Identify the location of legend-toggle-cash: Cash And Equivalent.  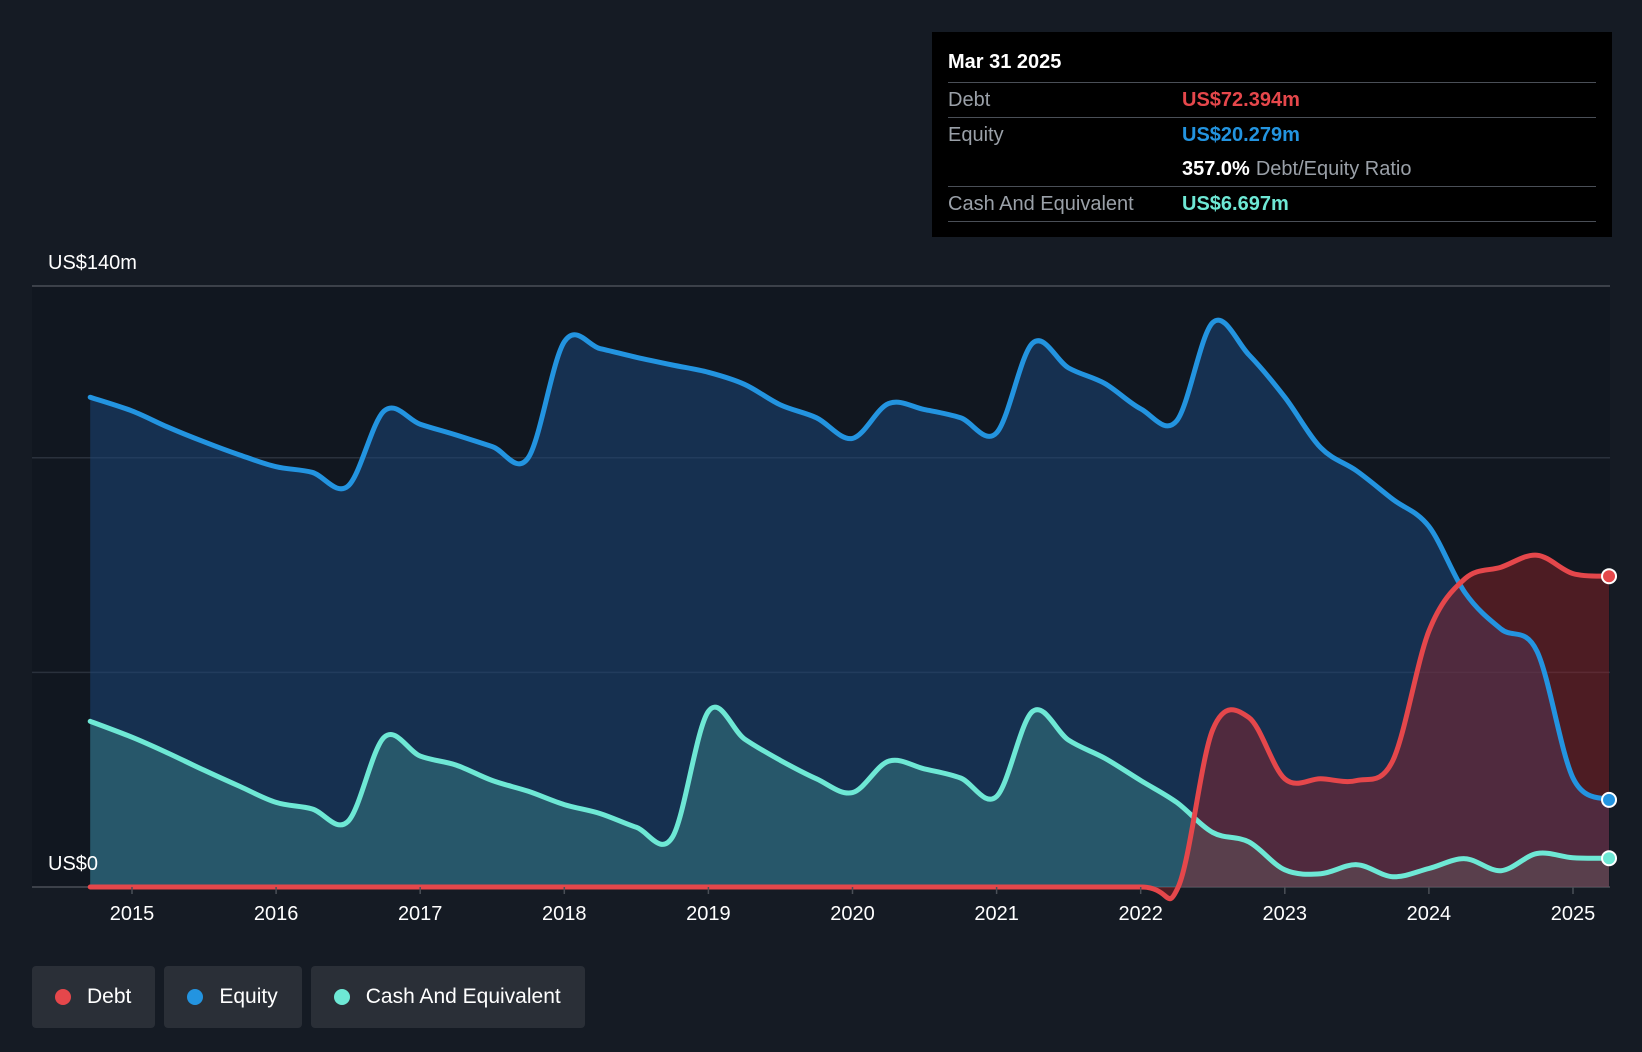
(447, 997).